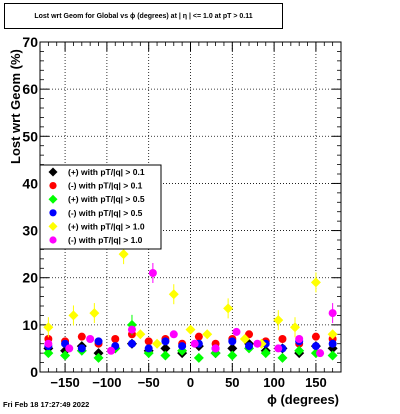  What do you see at coordinates (64, 382) in the screenshot?
I see `x-tick-label: −150` at bounding box center [64, 382].